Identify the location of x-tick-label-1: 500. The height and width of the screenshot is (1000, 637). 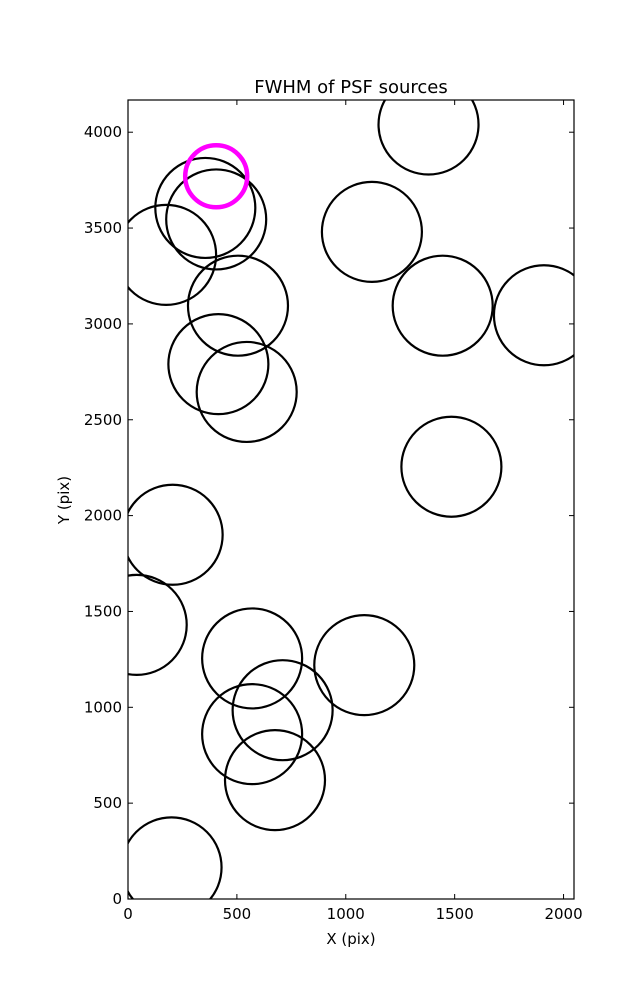
(237, 914).